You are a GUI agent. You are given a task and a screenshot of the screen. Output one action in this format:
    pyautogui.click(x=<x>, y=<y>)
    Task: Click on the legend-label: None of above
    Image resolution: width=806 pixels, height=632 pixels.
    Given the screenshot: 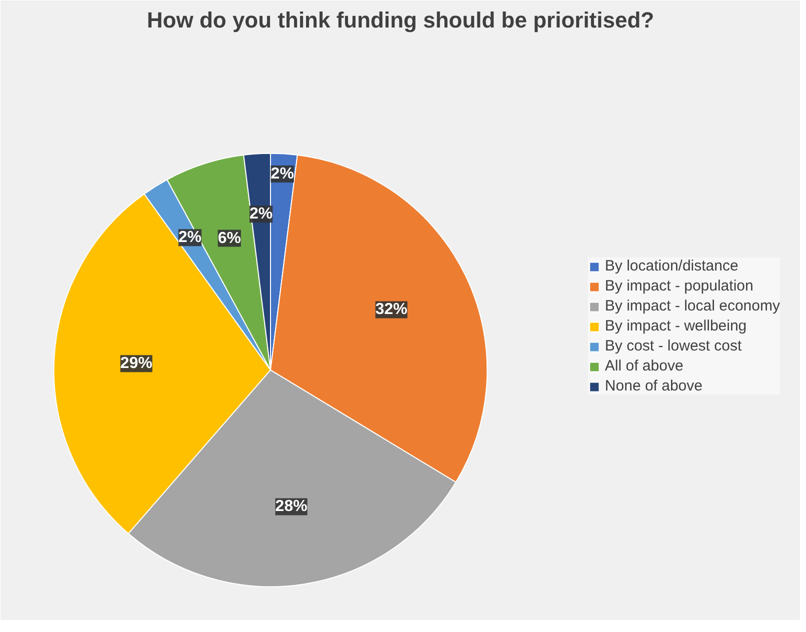 What is the action you would take?
    pyautogui.click(x=653, y=386)
    